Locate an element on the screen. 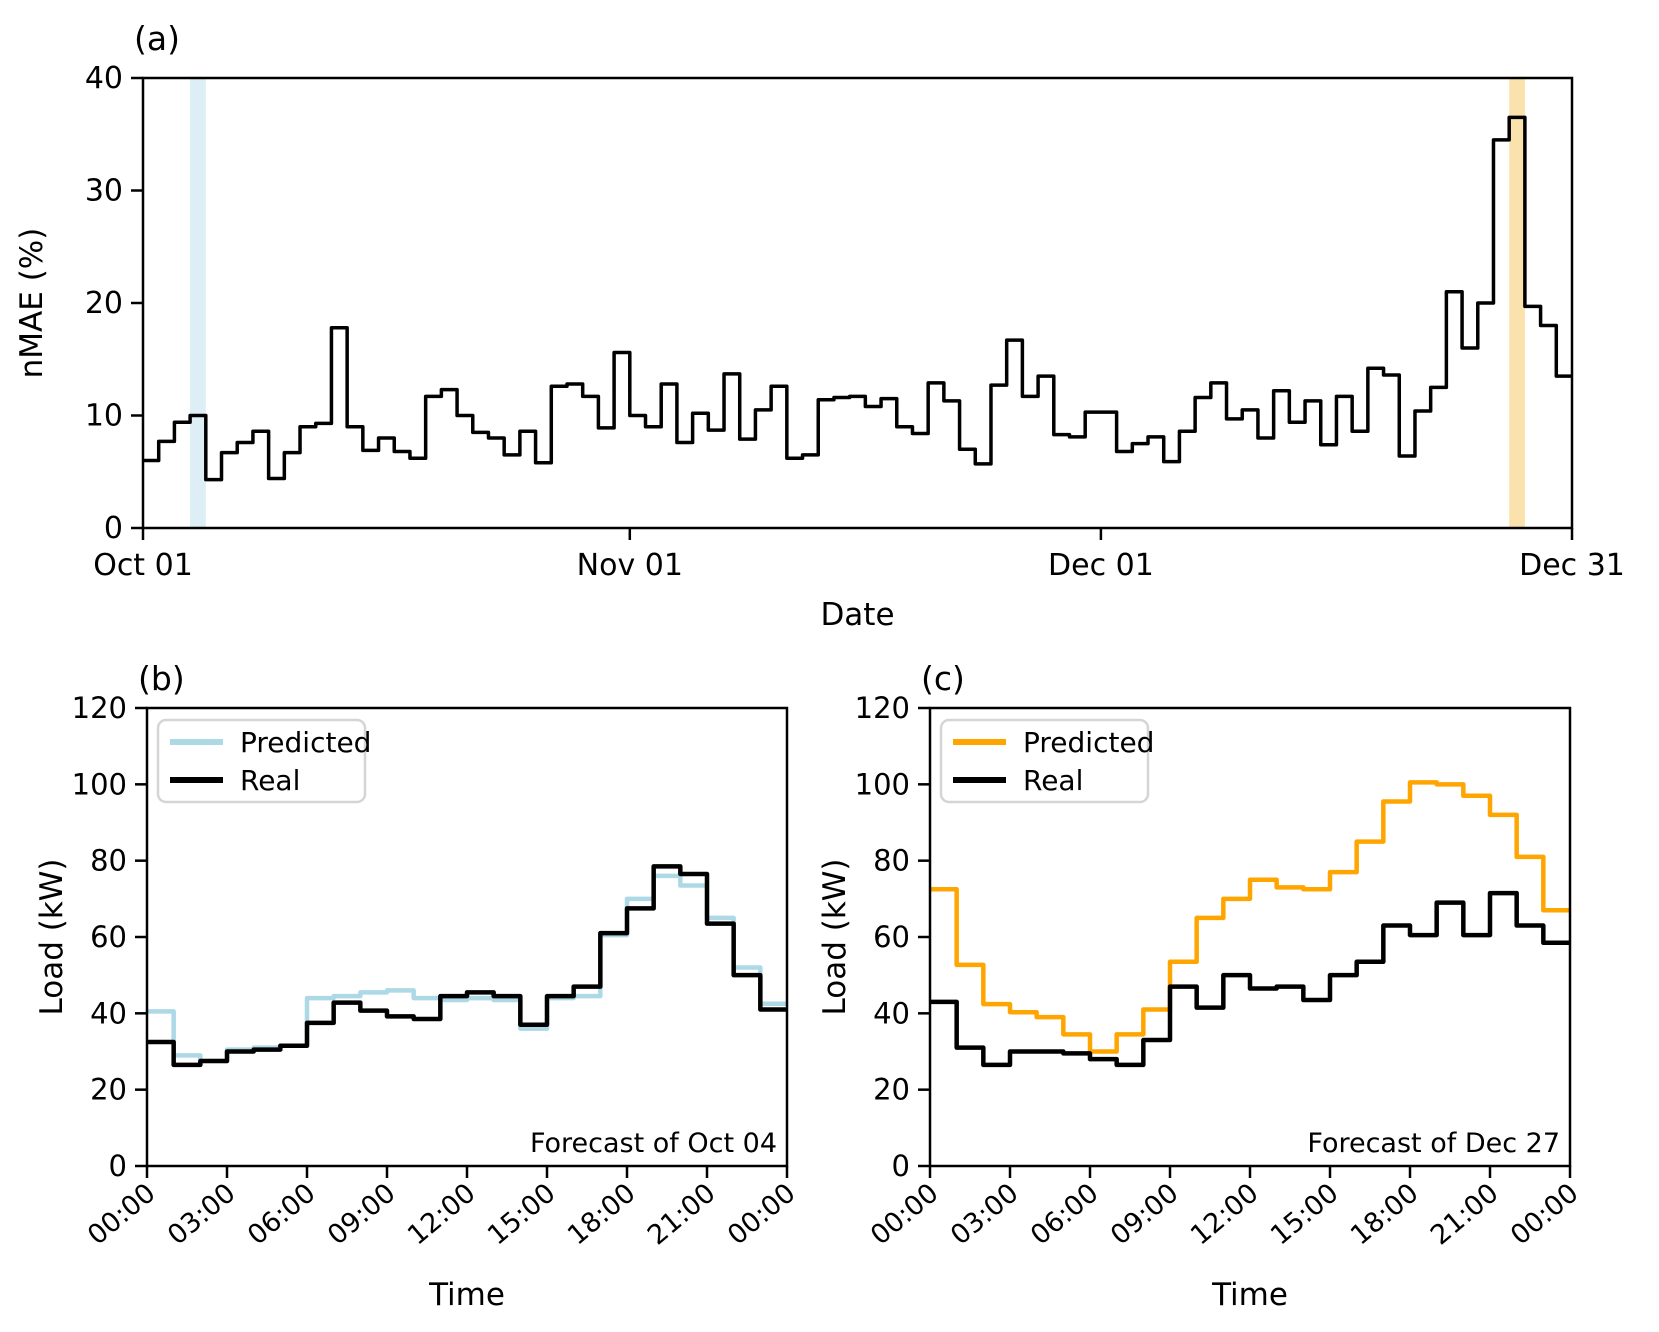 The width and height of the screenshot is (1659, 1332). forecast-note: Forecast of Dec 27 is located at coordinates (1433, 1143).